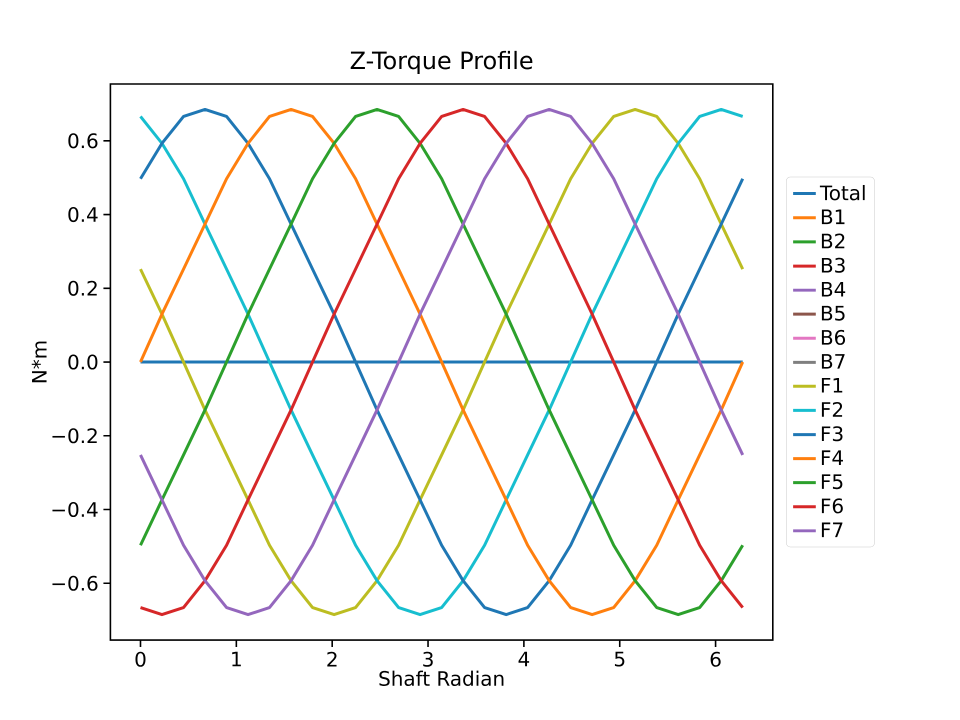 The height and width of the screenshot is (720, 960). What do you see at coordinates (833, 265) in the screenshot?
I see `legend-label: B3` at bounding box center [833, 265].